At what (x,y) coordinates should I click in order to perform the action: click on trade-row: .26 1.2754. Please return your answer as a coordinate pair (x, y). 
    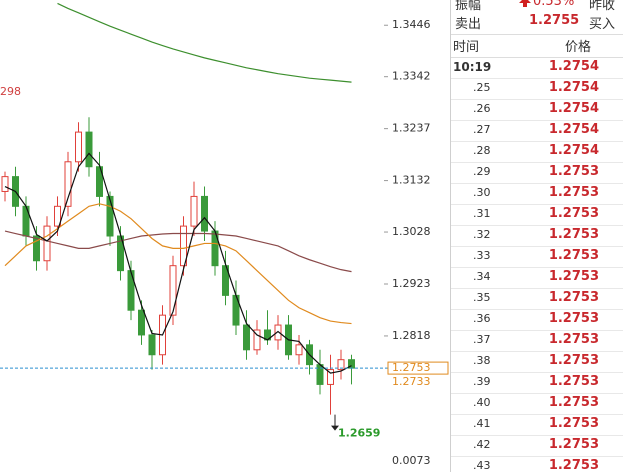
    Looking at the image, I should click on (537, 110).